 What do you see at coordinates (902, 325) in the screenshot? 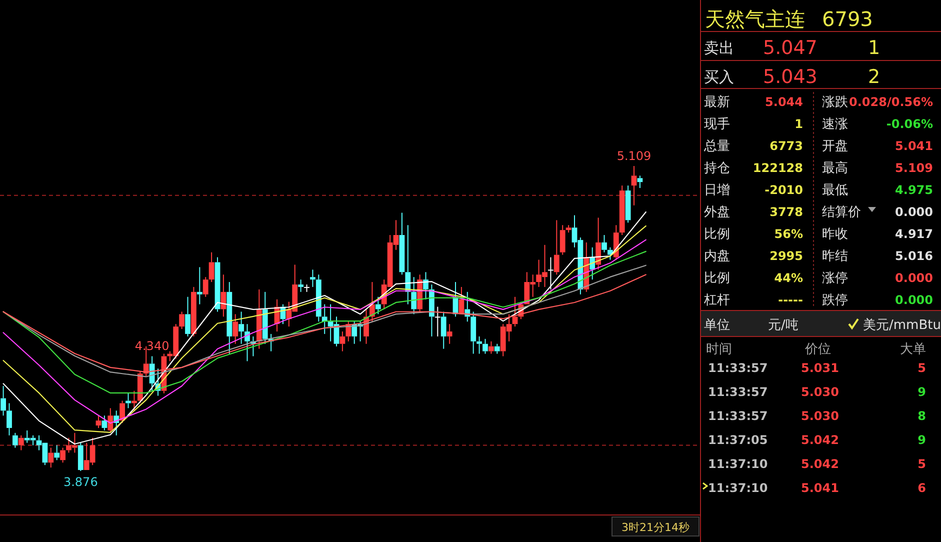
I see `text: 美元/mmBtu` at bounding box center [902, 325].